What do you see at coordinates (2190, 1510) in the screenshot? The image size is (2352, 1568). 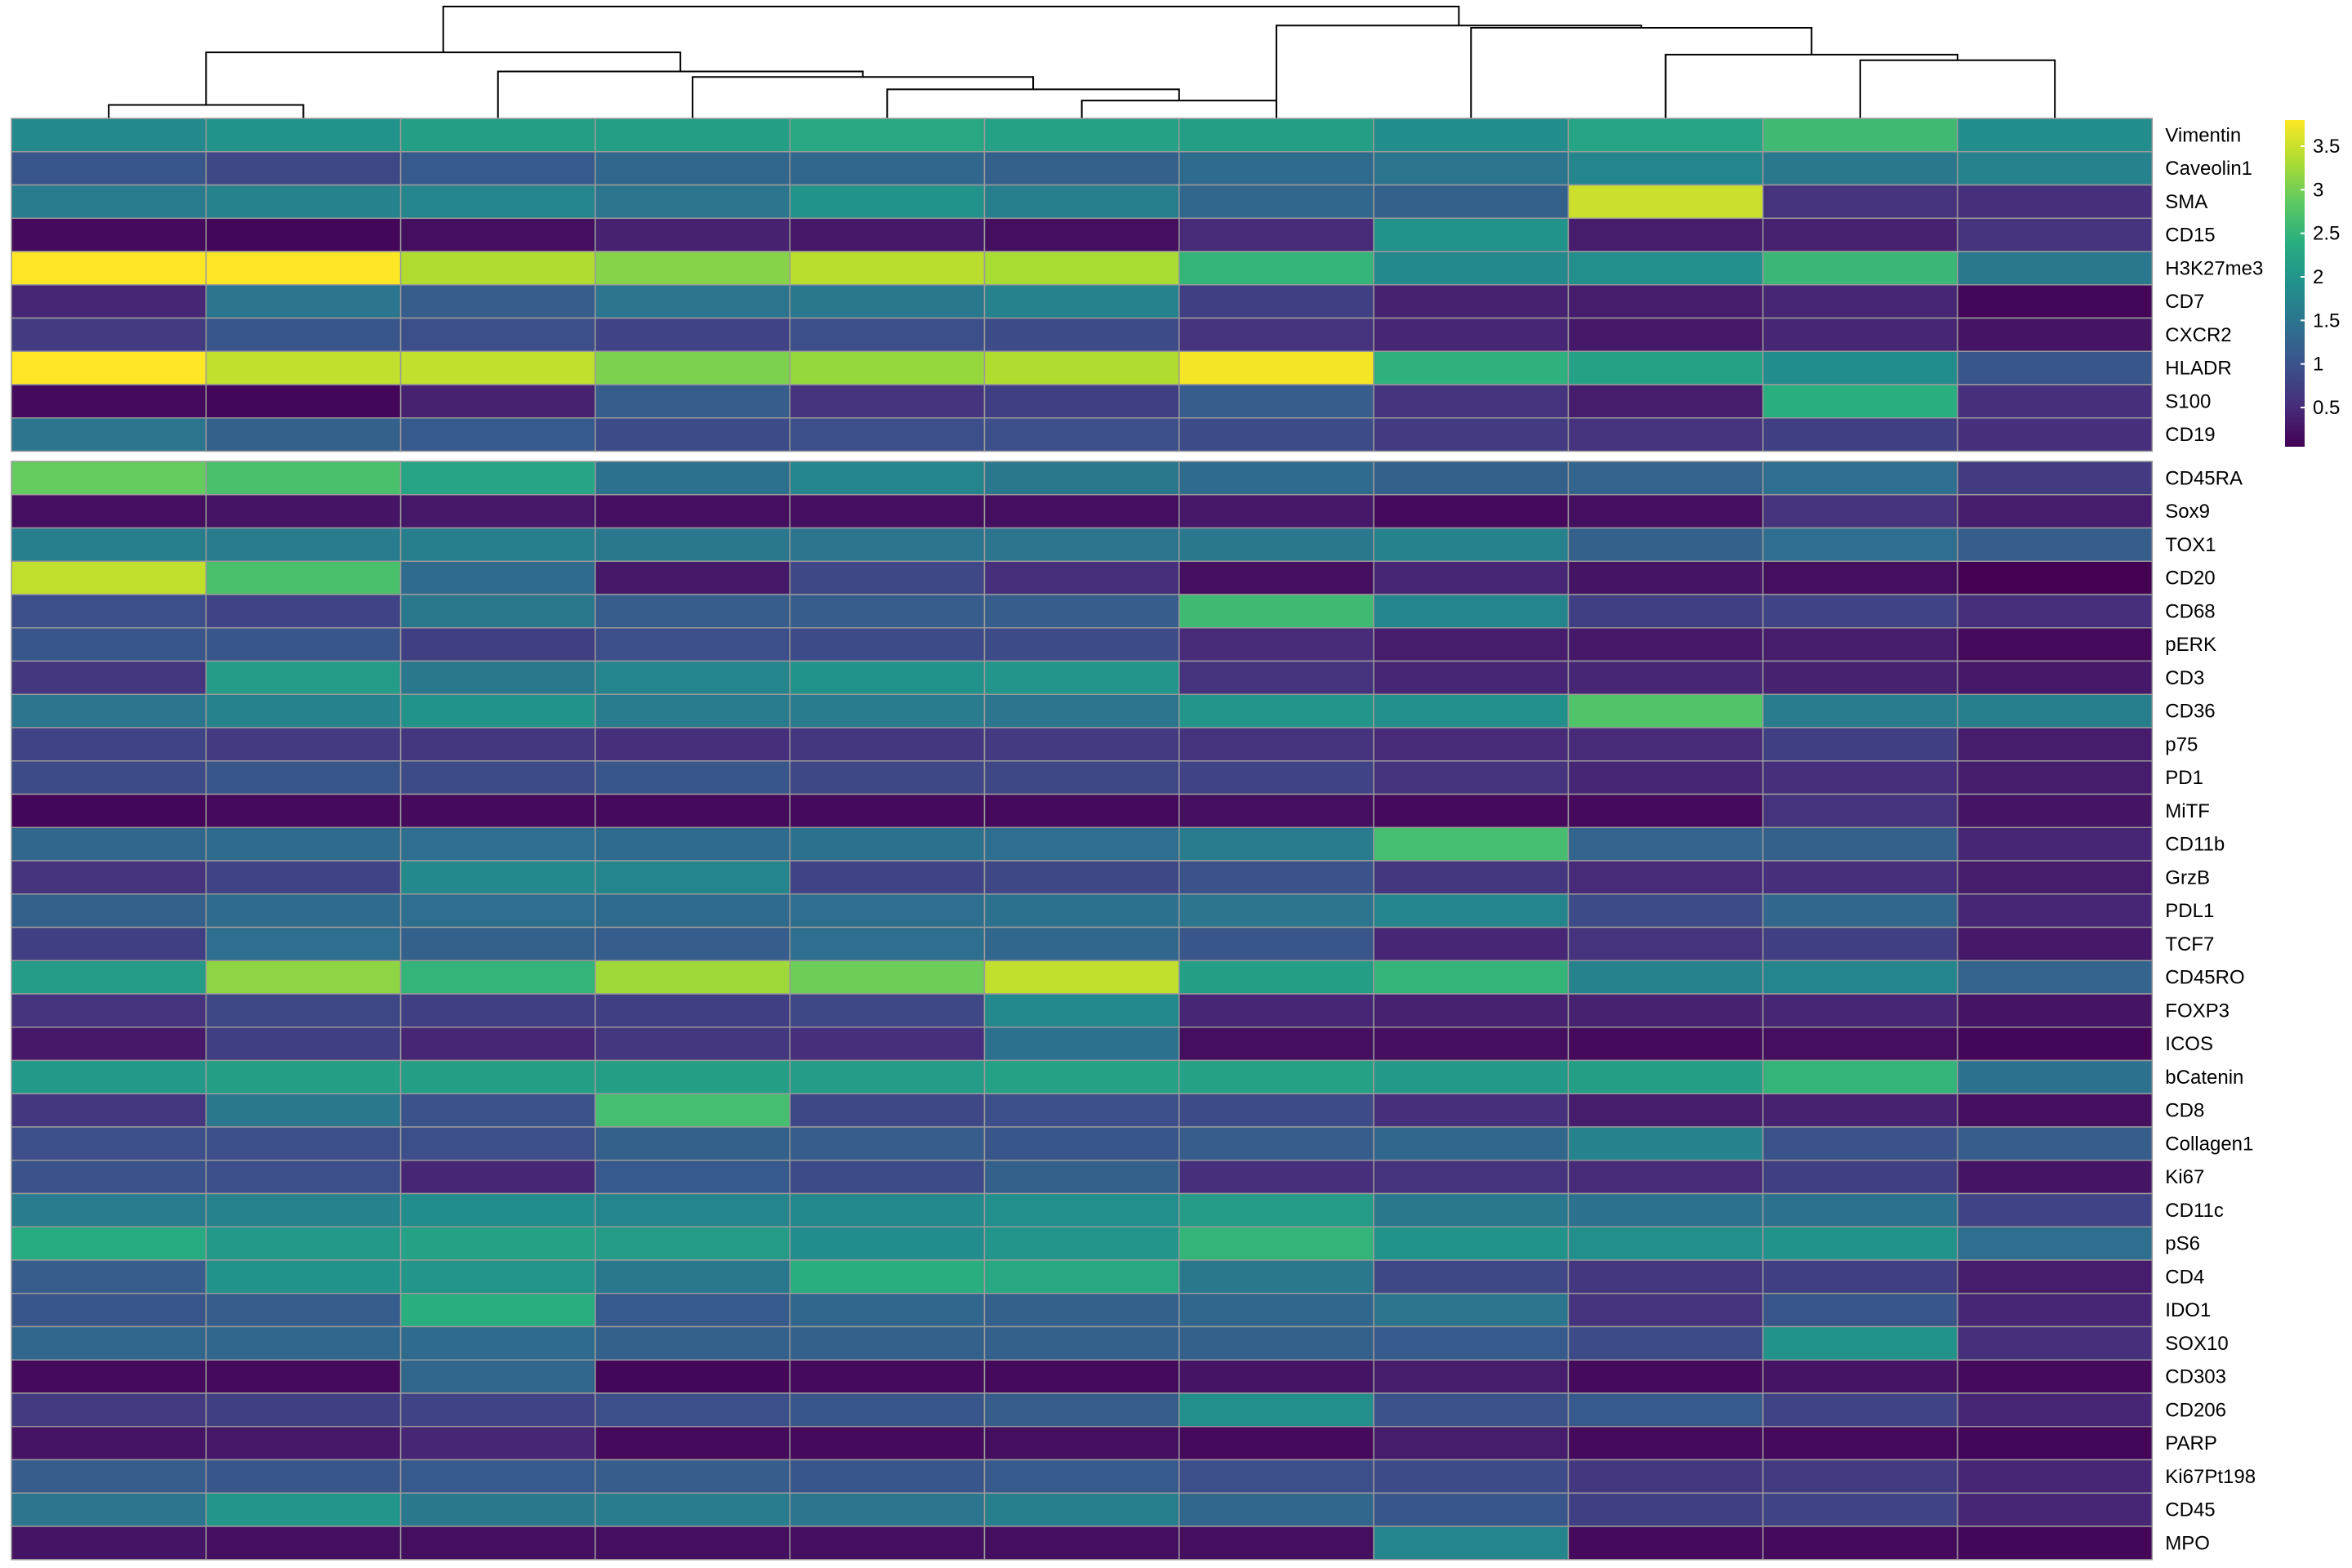 I see `row-label-cd45: CD45` at bounding box center [2190, 1510].